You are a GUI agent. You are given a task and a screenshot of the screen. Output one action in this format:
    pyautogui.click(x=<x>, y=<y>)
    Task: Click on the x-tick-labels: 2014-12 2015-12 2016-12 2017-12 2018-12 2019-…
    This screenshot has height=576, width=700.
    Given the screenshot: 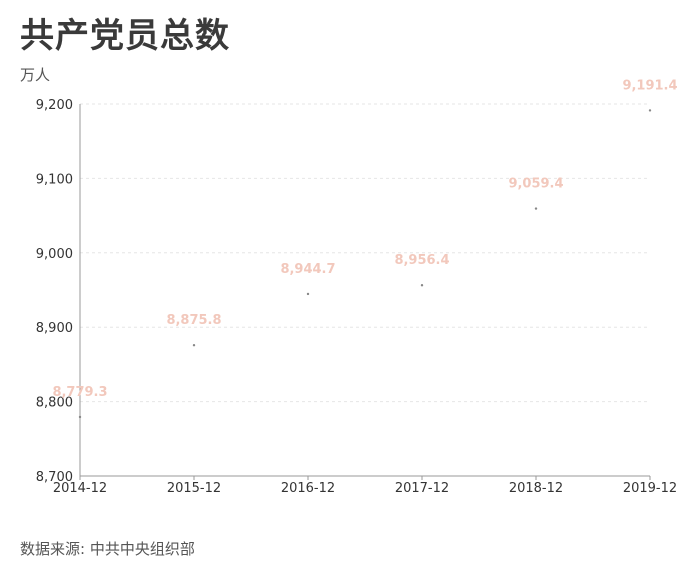 What is the action you would take?
    pyautogui.click(x=365, y=488)
    